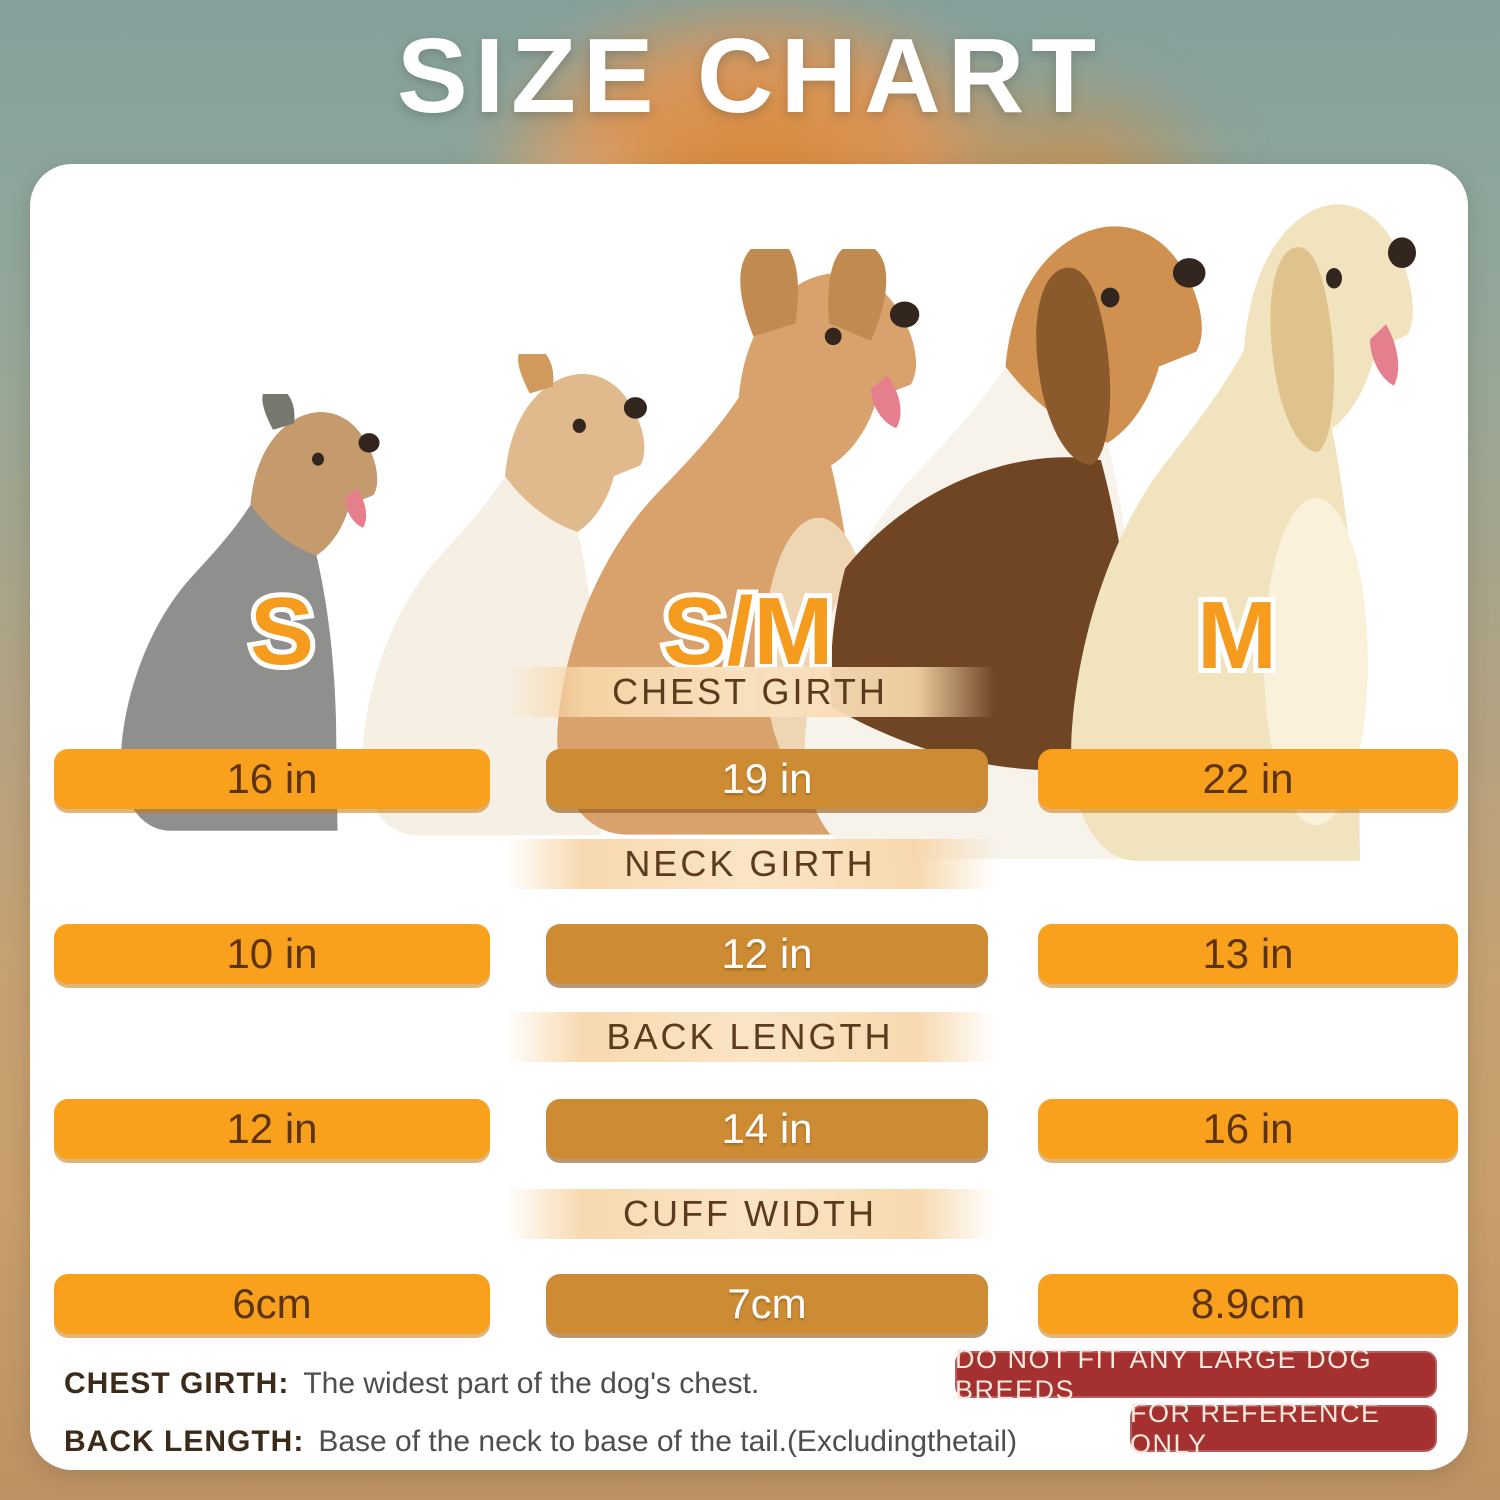 This screenshot has height=1500, width=1500. What do you see at coordinates (750, 1037) in the screenshot?
I see `measure-band-back-length: BACK LENGTH` at bounding box center [750, 1037].